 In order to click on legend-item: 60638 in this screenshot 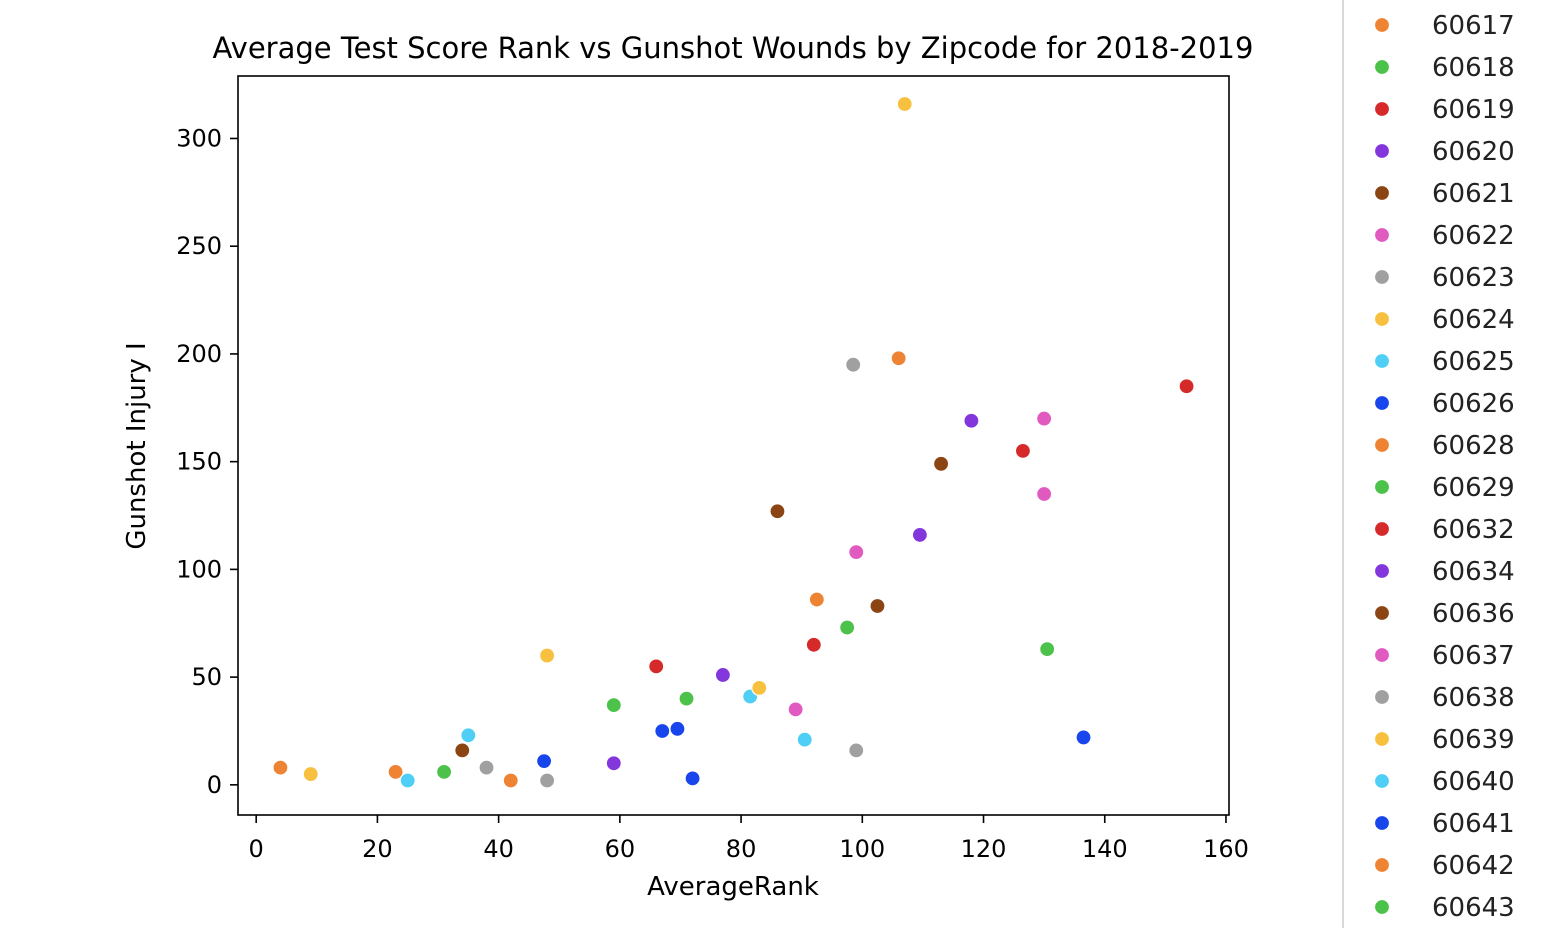, I will do `click(1444, 698)`.